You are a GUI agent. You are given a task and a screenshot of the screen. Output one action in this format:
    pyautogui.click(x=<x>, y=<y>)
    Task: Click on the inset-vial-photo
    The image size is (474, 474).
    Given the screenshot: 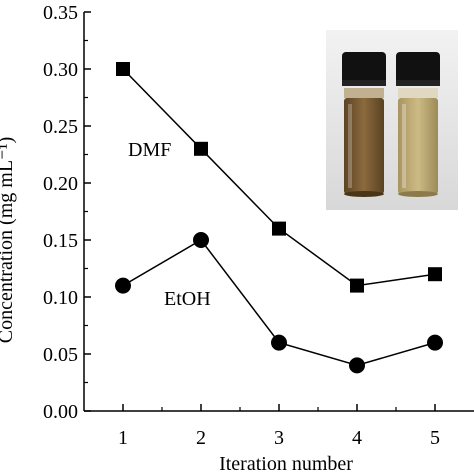 What is the action you would take?
    pyautogui.click(x=392, y=120)
    